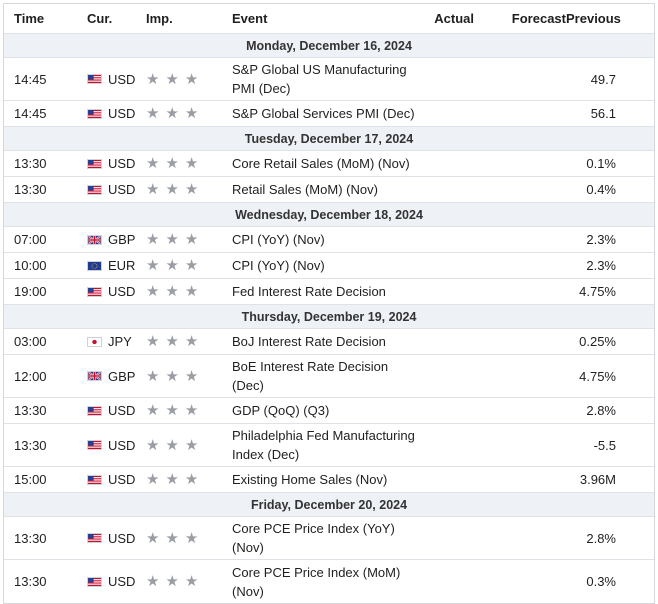 The width and height of the screenshot is (658, 604). I want to click on event-name: BoE Interest Rate Decision (Dec), so click(325, 376).